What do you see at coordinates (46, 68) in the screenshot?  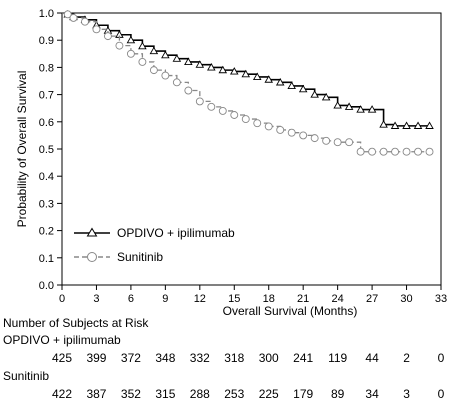 I see `y-tick-label: 0.8` at bounding box center [46, 68].